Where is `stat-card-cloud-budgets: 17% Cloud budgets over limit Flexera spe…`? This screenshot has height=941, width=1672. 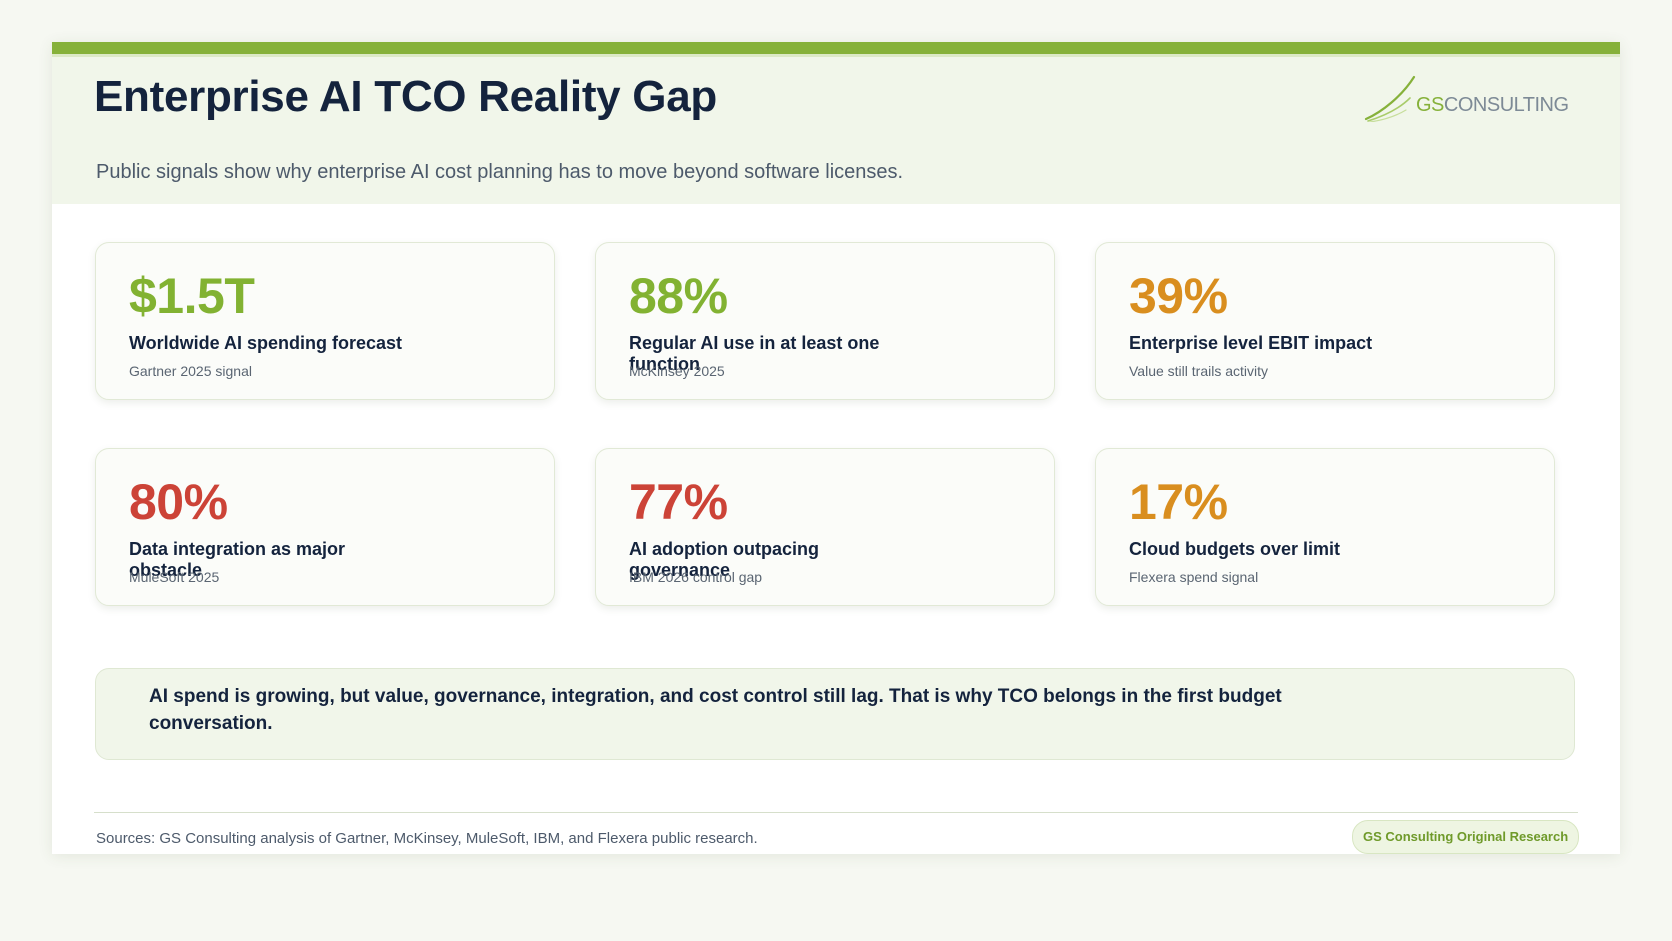 stat-card-cloud-budgets: 17% Cloud budgets over limit Flexera spe… is located at coordinates (1325, 527).